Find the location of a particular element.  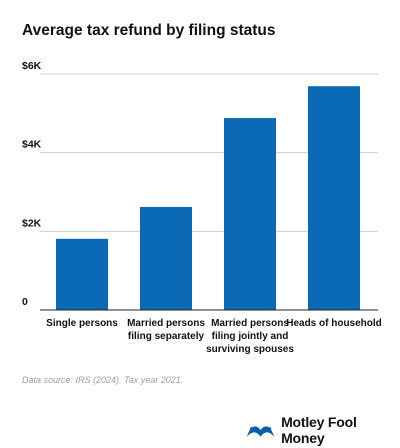

brand-logo: Motley Fool Money is located at coordinates (323, 430).